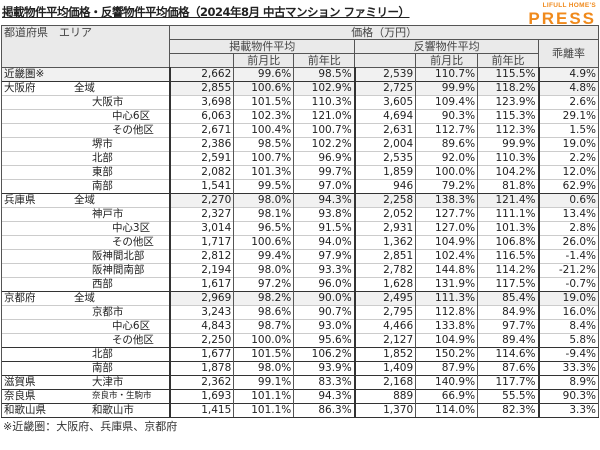 The height and width of the screenshot is (450, 600). Describe the element at coordinates (508, 284) in the screenshot. I see `response-yoy-cell: 117.5%` at that location.